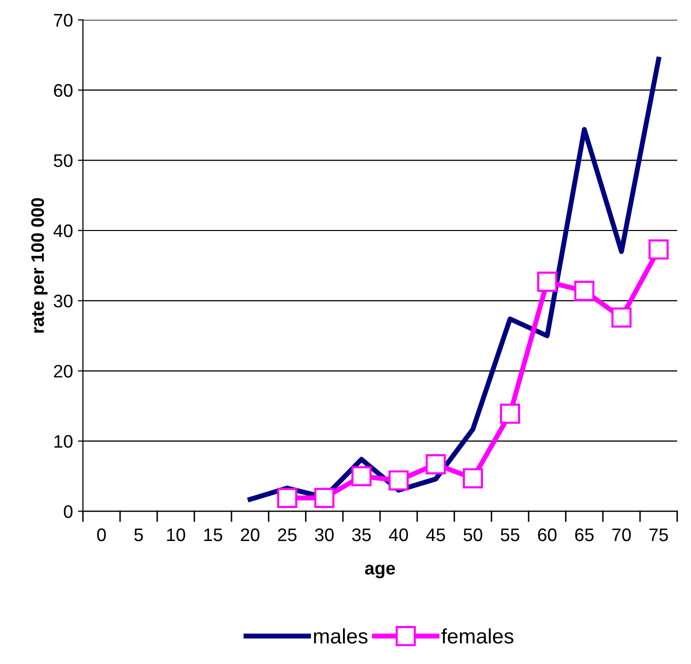  What do you see at coordinates (63, 90) in the screenshot?
I see `y-tick-label: 60` at bounding box center [63, 90].